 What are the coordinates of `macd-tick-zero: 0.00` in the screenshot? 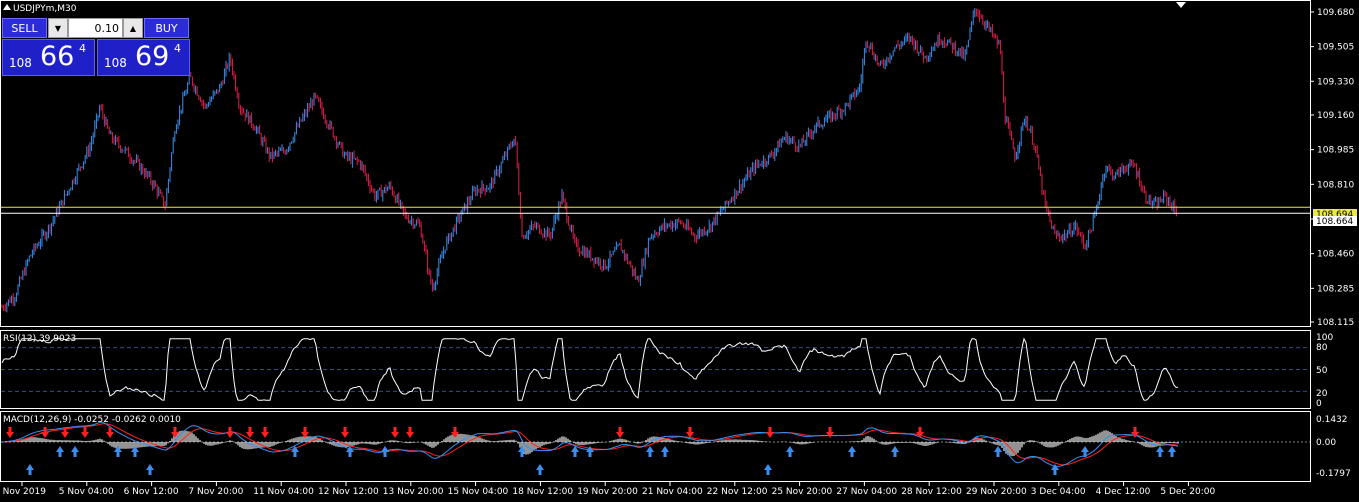 It's located at (1326, 443).